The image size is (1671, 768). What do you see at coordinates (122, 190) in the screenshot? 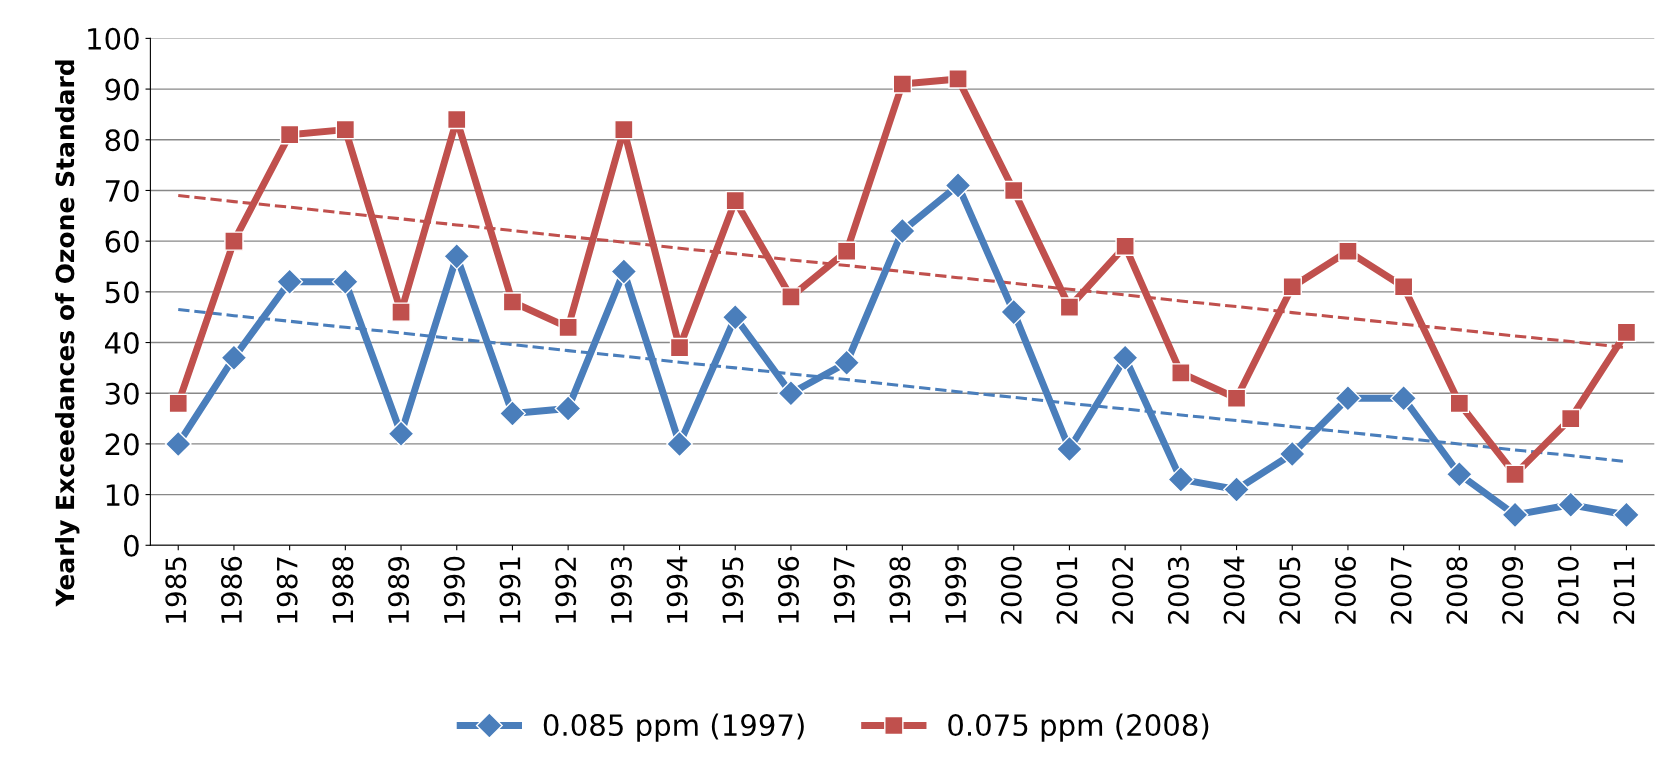
I see `y-tick-label: 70` at bounding box center [122, 190].